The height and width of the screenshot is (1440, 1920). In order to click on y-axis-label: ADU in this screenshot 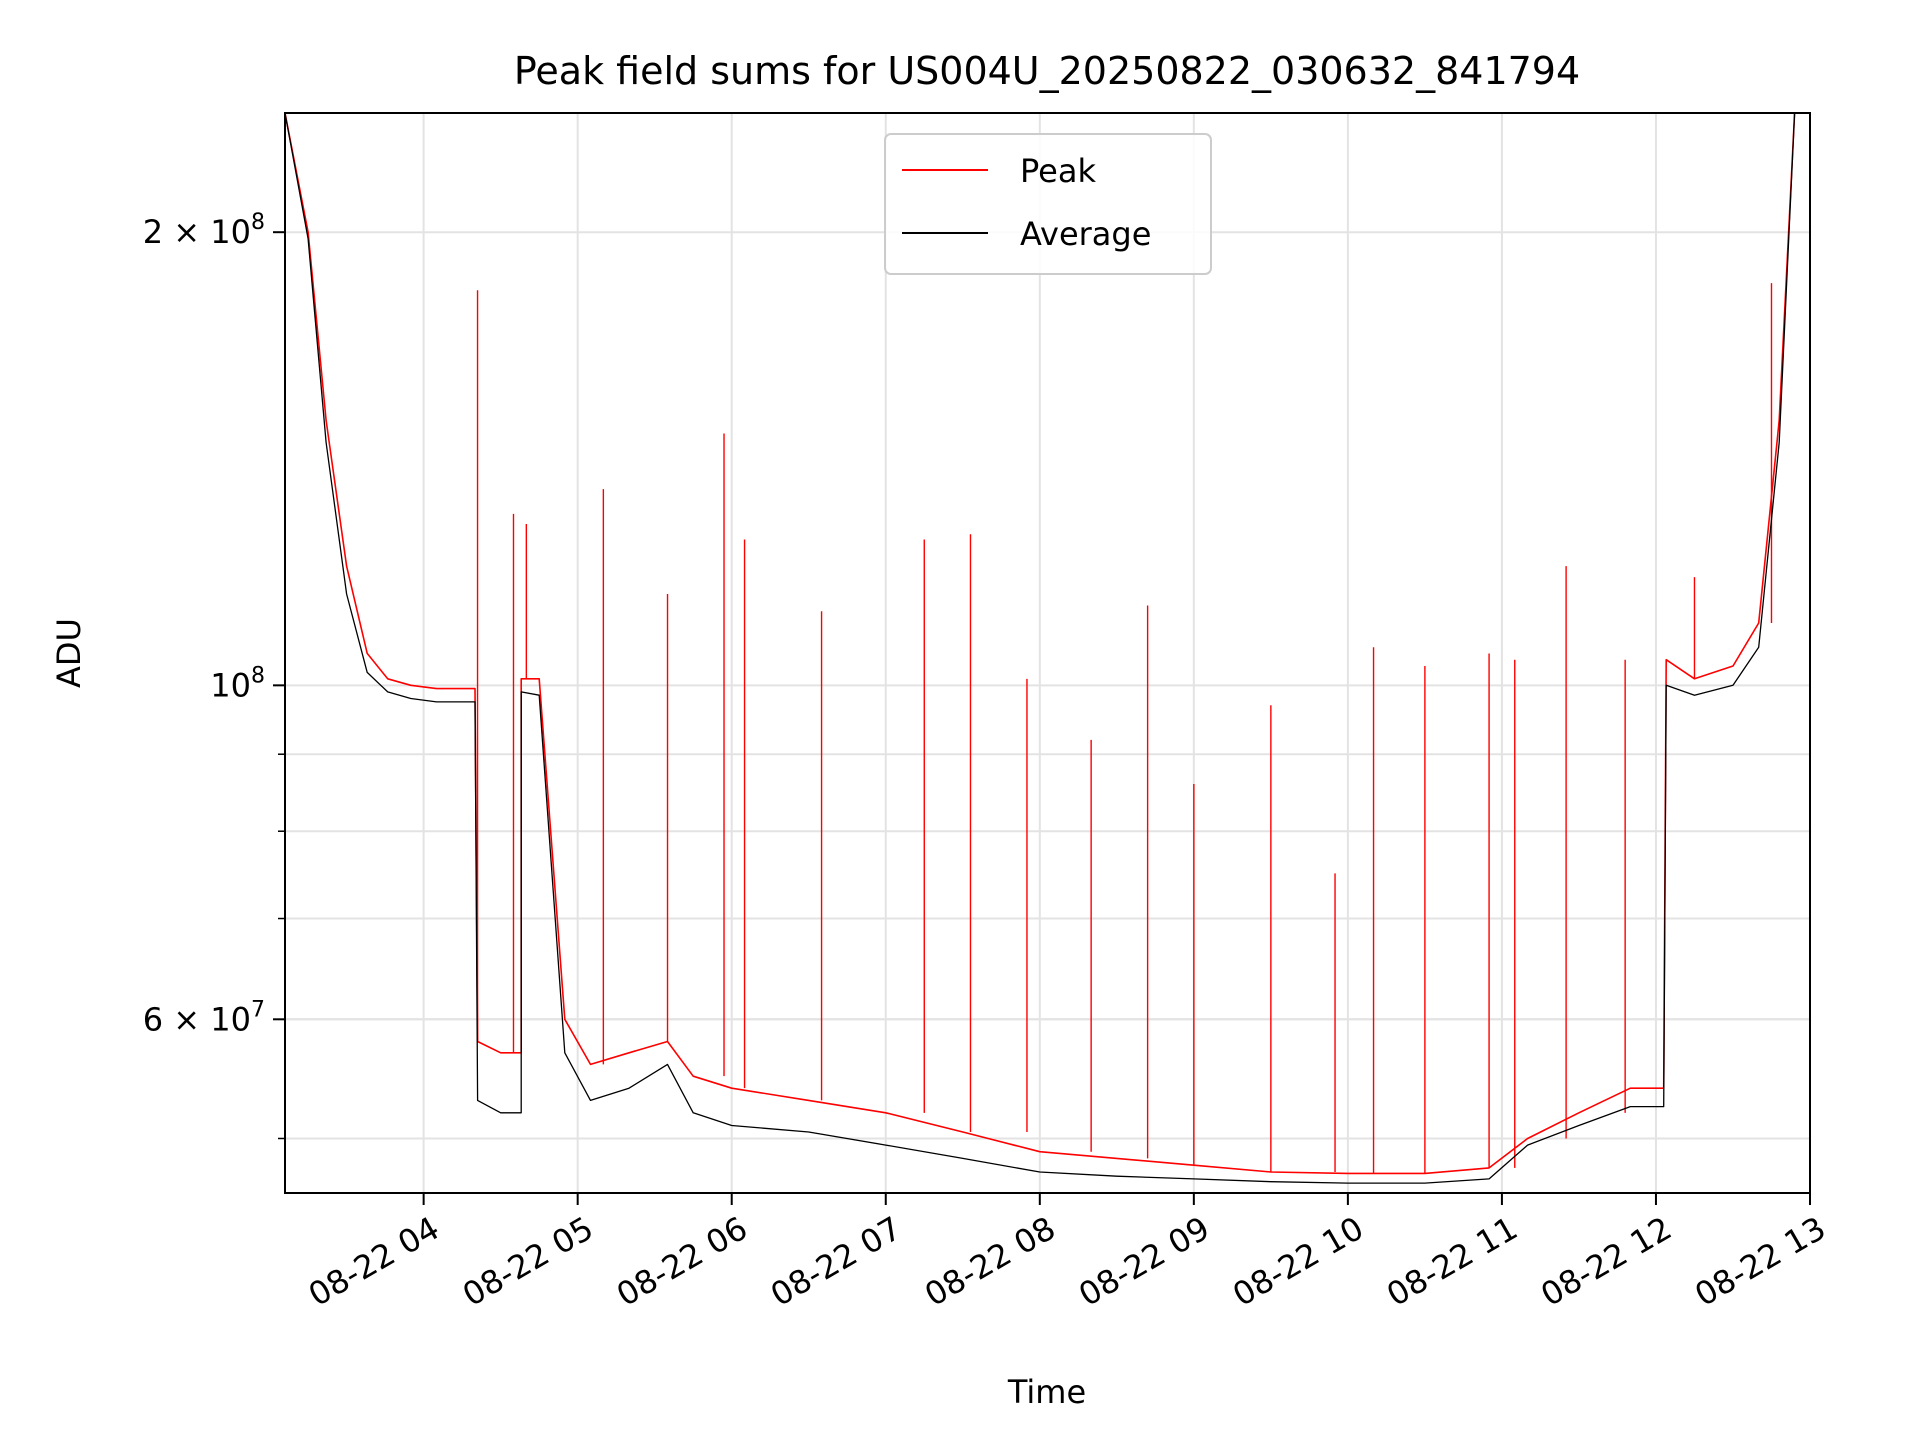, I will do `click(69, 653)`.